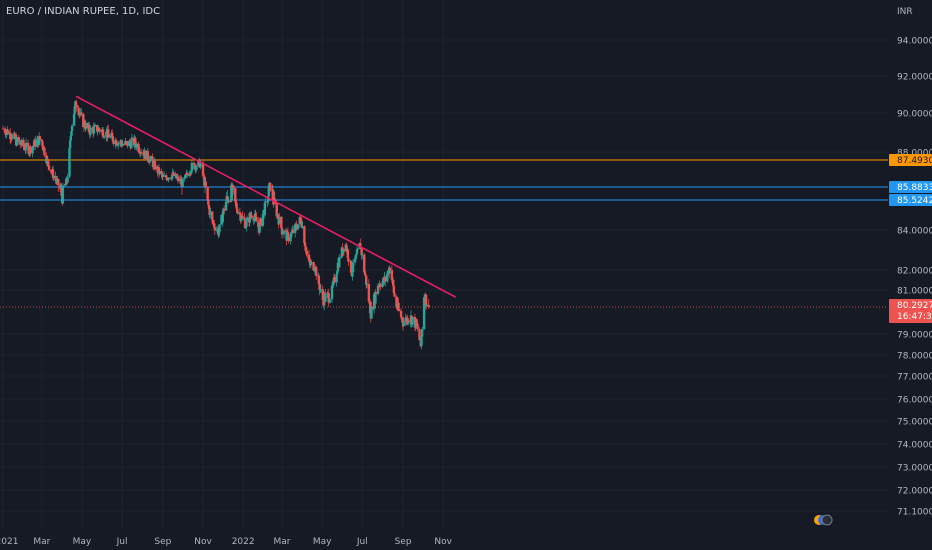 Image resolution: width=932 pixels, height=550 pixels. What do you see at coordinates (827, 520) in the screenshot?
I see `logo-circle` at bounding box center [827, 520].